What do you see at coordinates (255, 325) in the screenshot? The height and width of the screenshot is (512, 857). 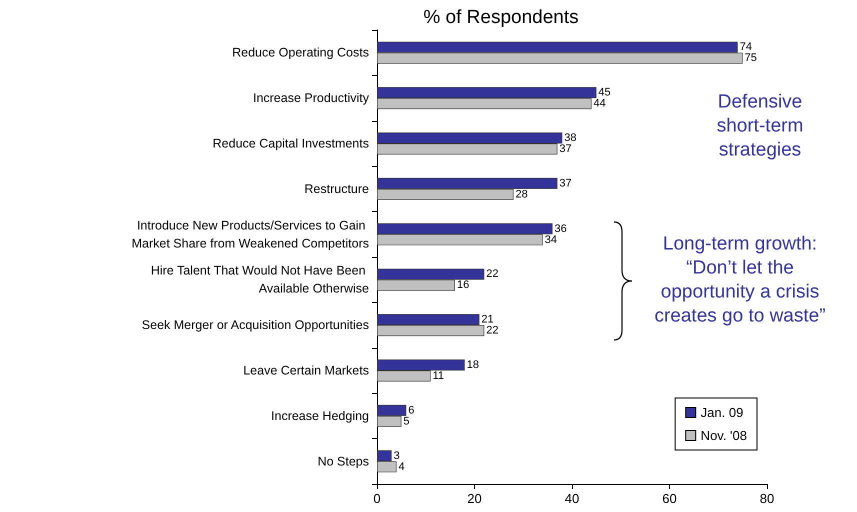 I see `y-tick-label: Seek Merger or Acquisition Opportunities` at bounding box center [255, 325].